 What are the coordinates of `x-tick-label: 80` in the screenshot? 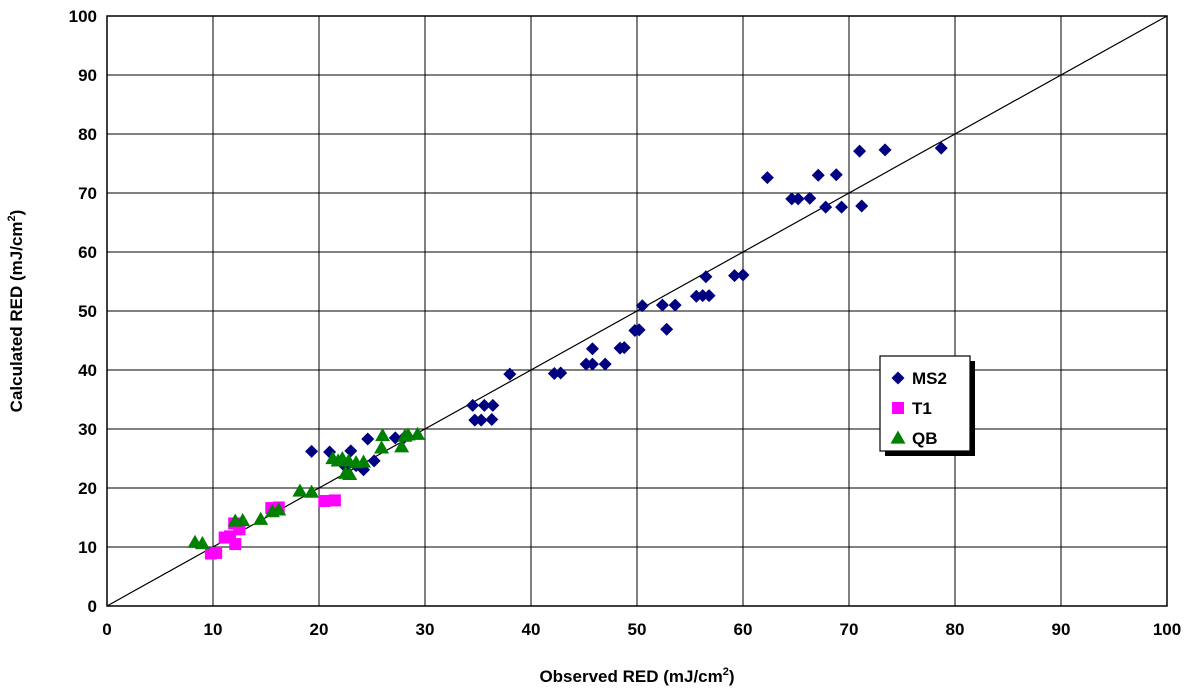 It's located at (955, 629).